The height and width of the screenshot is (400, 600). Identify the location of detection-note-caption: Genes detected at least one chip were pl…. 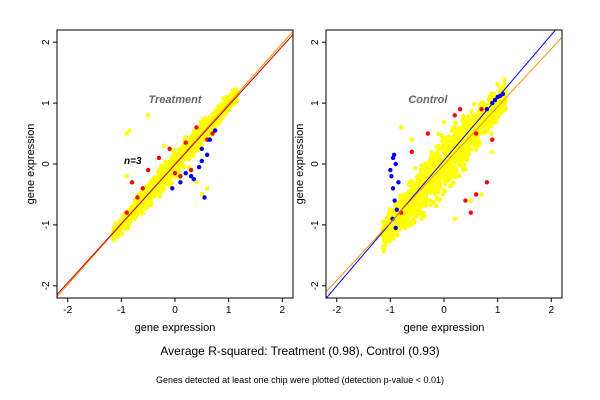
(300, 380).